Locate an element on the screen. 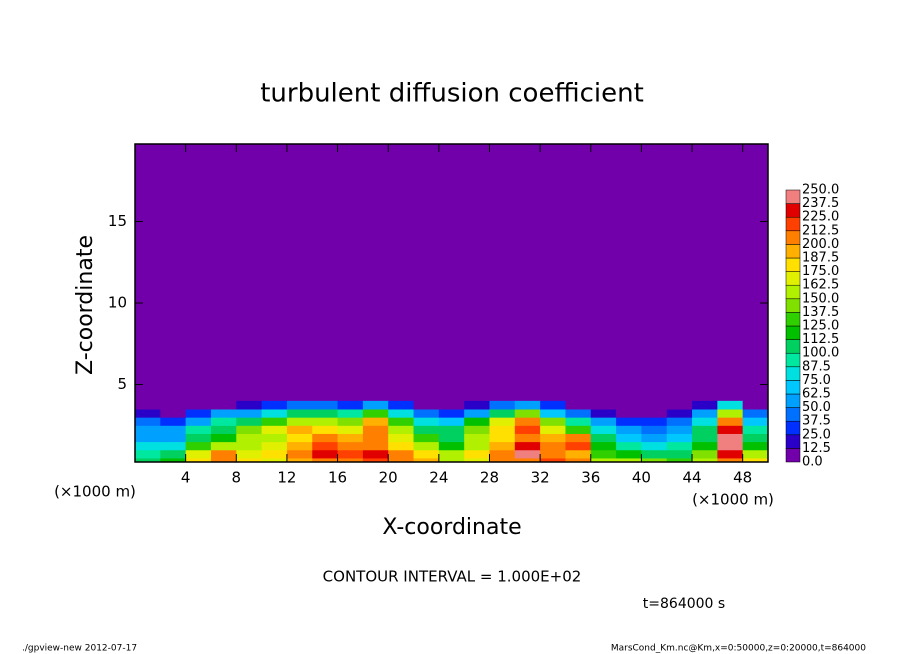 This screenshot has height=654, width=904. colorbar-label: 37.5 is located at coordinates (816, 421).